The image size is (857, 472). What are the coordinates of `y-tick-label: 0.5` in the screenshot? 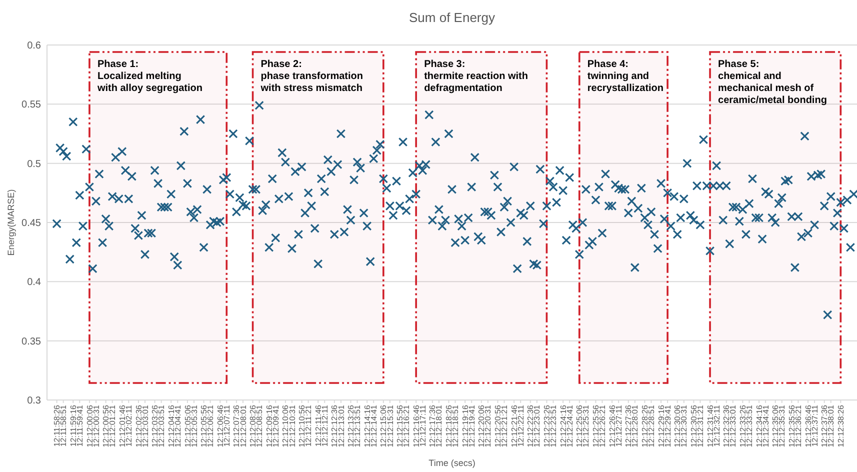 It's located at (34, 164).